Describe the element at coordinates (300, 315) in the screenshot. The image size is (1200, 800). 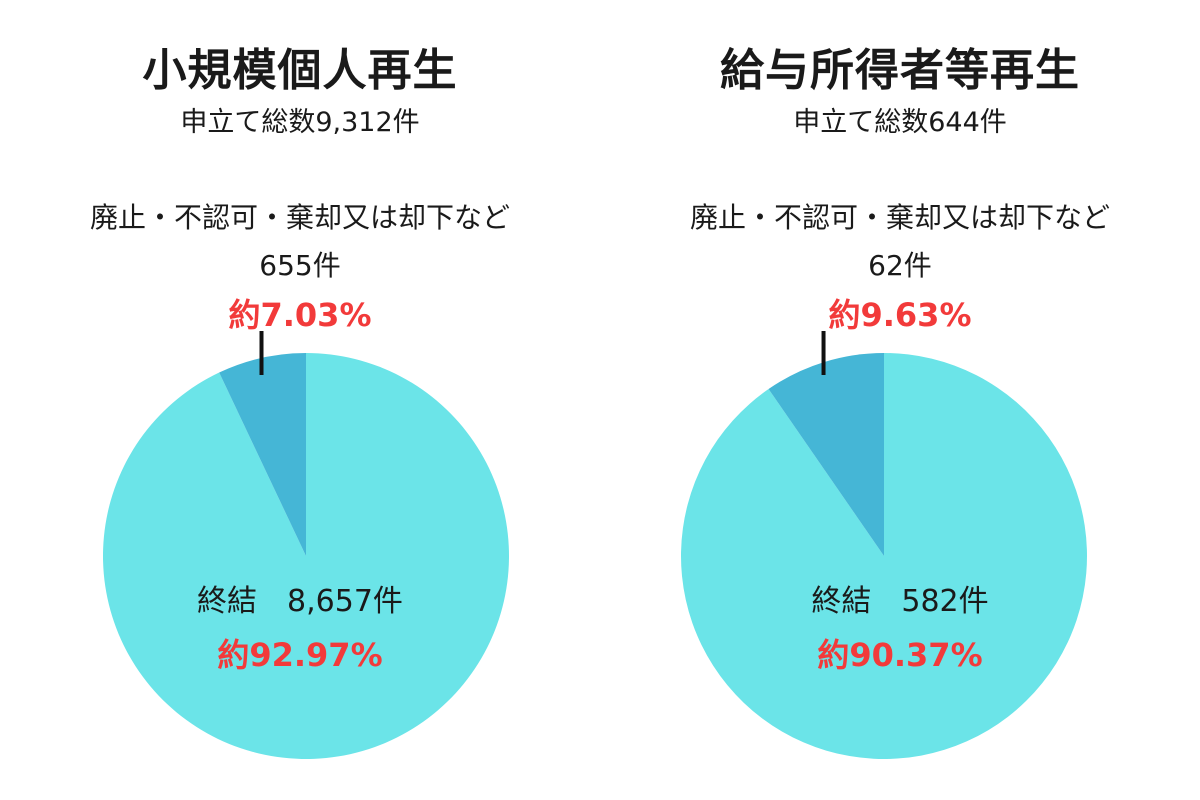
I see `minor-slice-percent: 約7.03%` at that location.